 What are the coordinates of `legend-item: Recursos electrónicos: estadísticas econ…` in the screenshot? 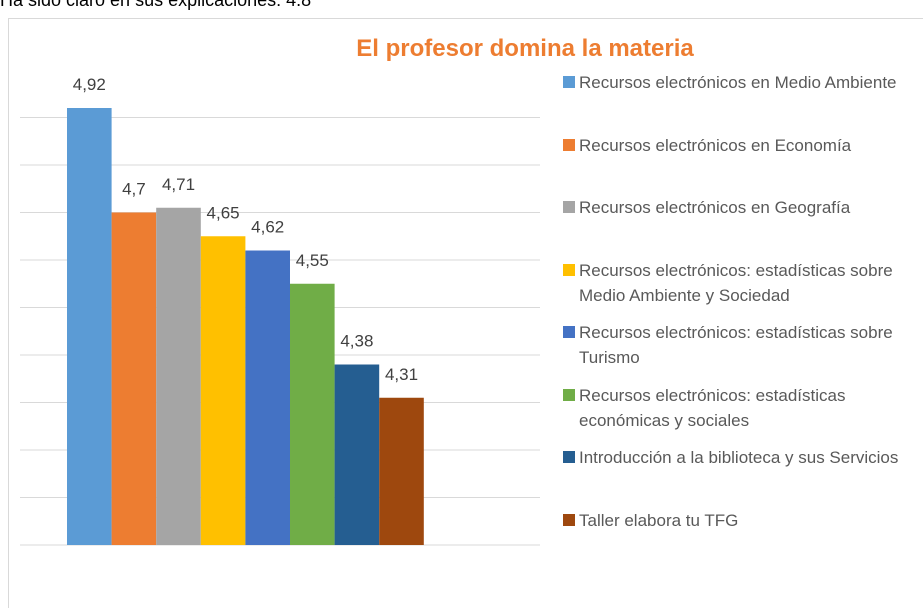 It's located at (743, 408).